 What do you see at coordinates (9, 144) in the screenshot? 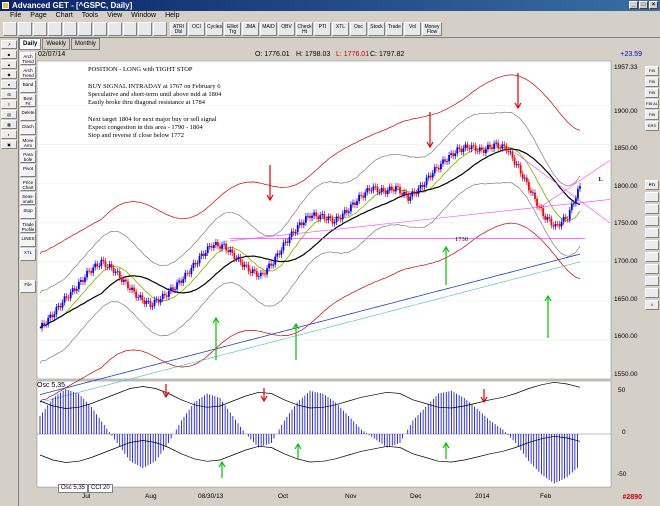
I see `left-tool-icon: ▣` at bounding box center [9, 144].